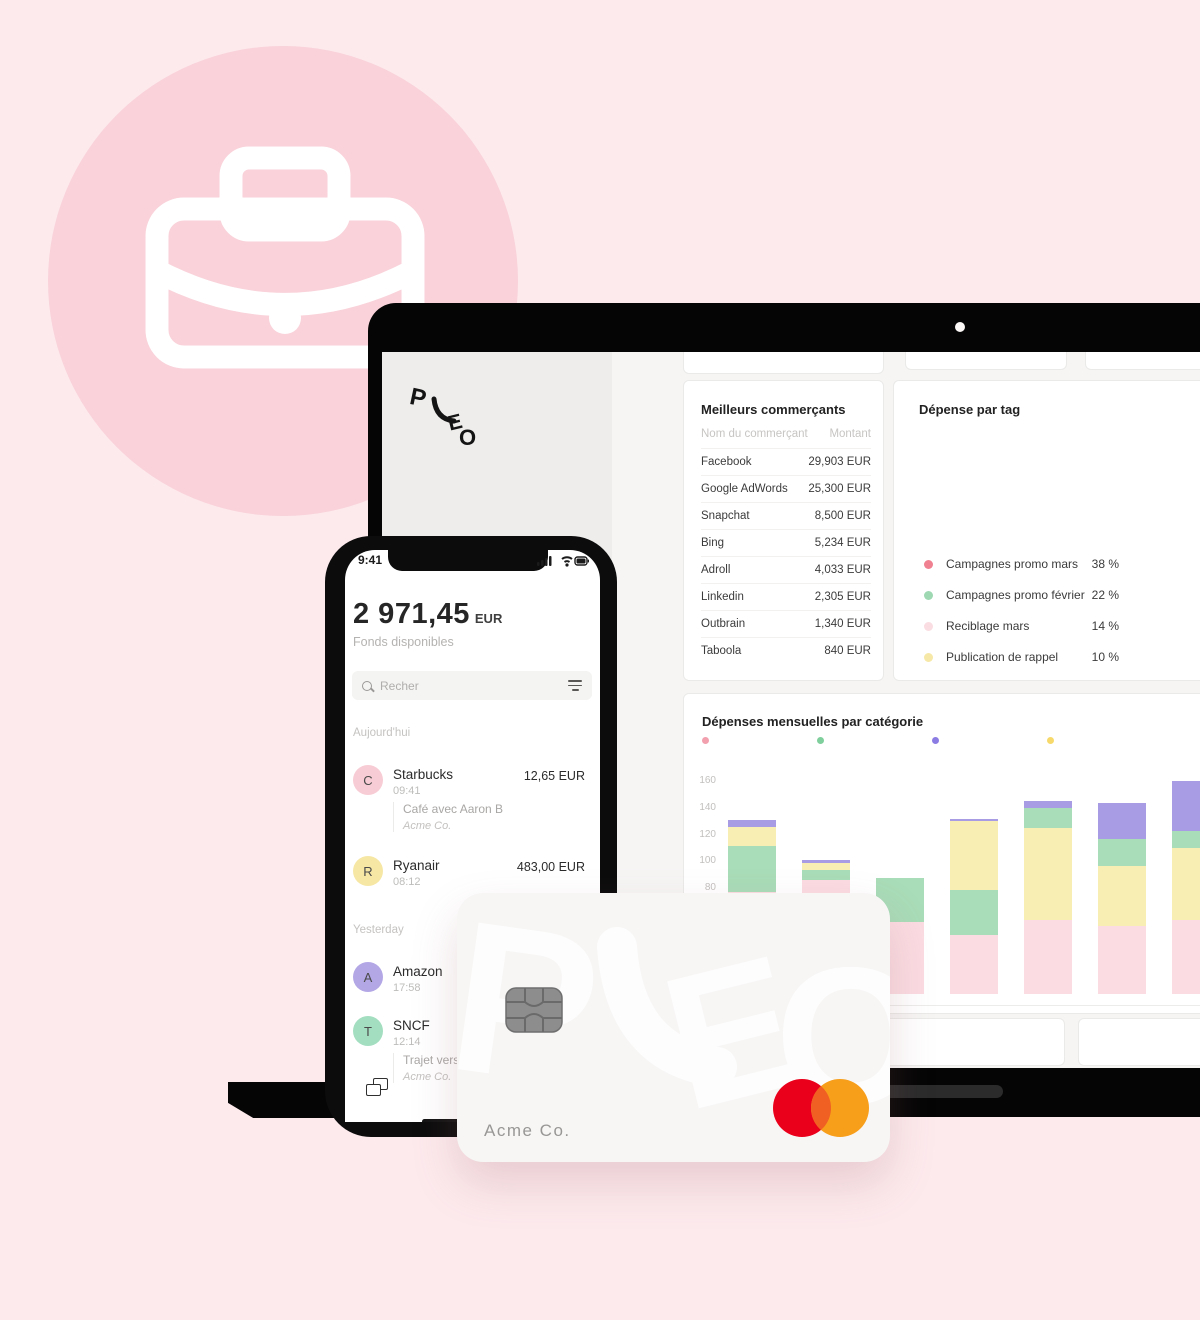 Image resolution: width=1200 pixels, height=1320 pixels. What do you see at coordinates (786, 461) in the screenshot?
I see `table-row: Facebook 29,903 EUR` at bounding box center [786, 461].